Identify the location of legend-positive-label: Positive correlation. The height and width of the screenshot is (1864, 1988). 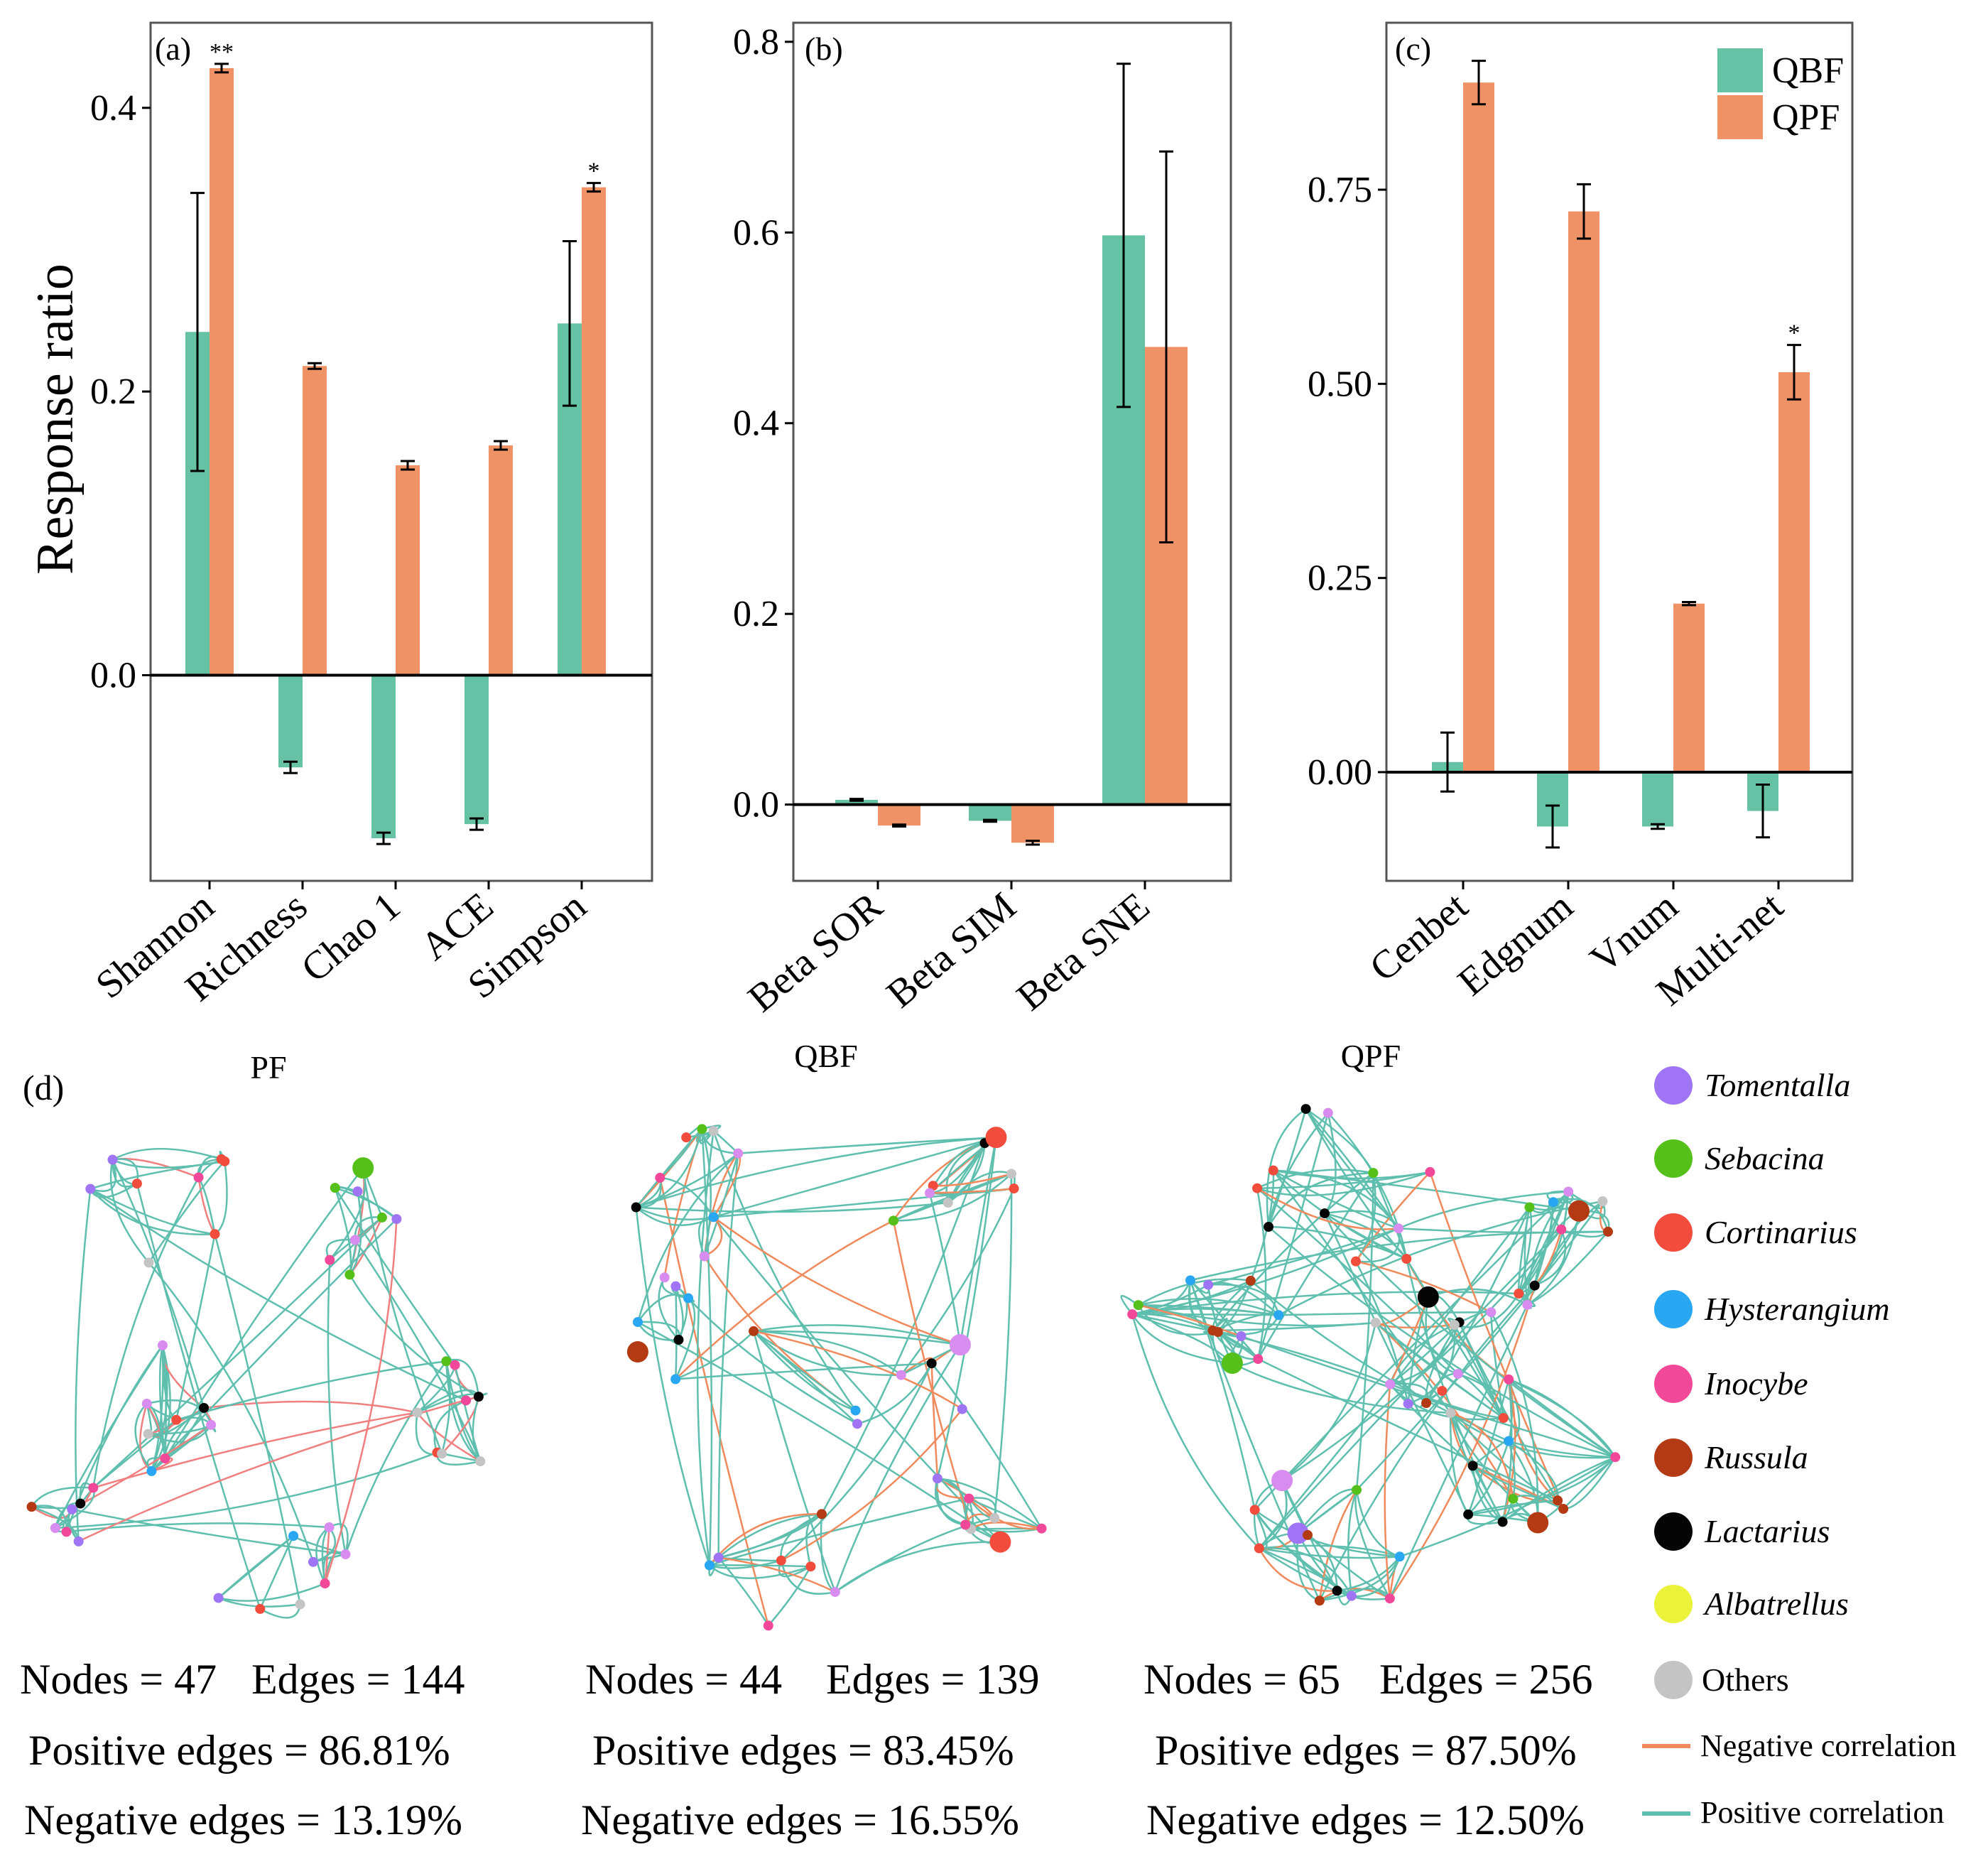
(1822, 1812).